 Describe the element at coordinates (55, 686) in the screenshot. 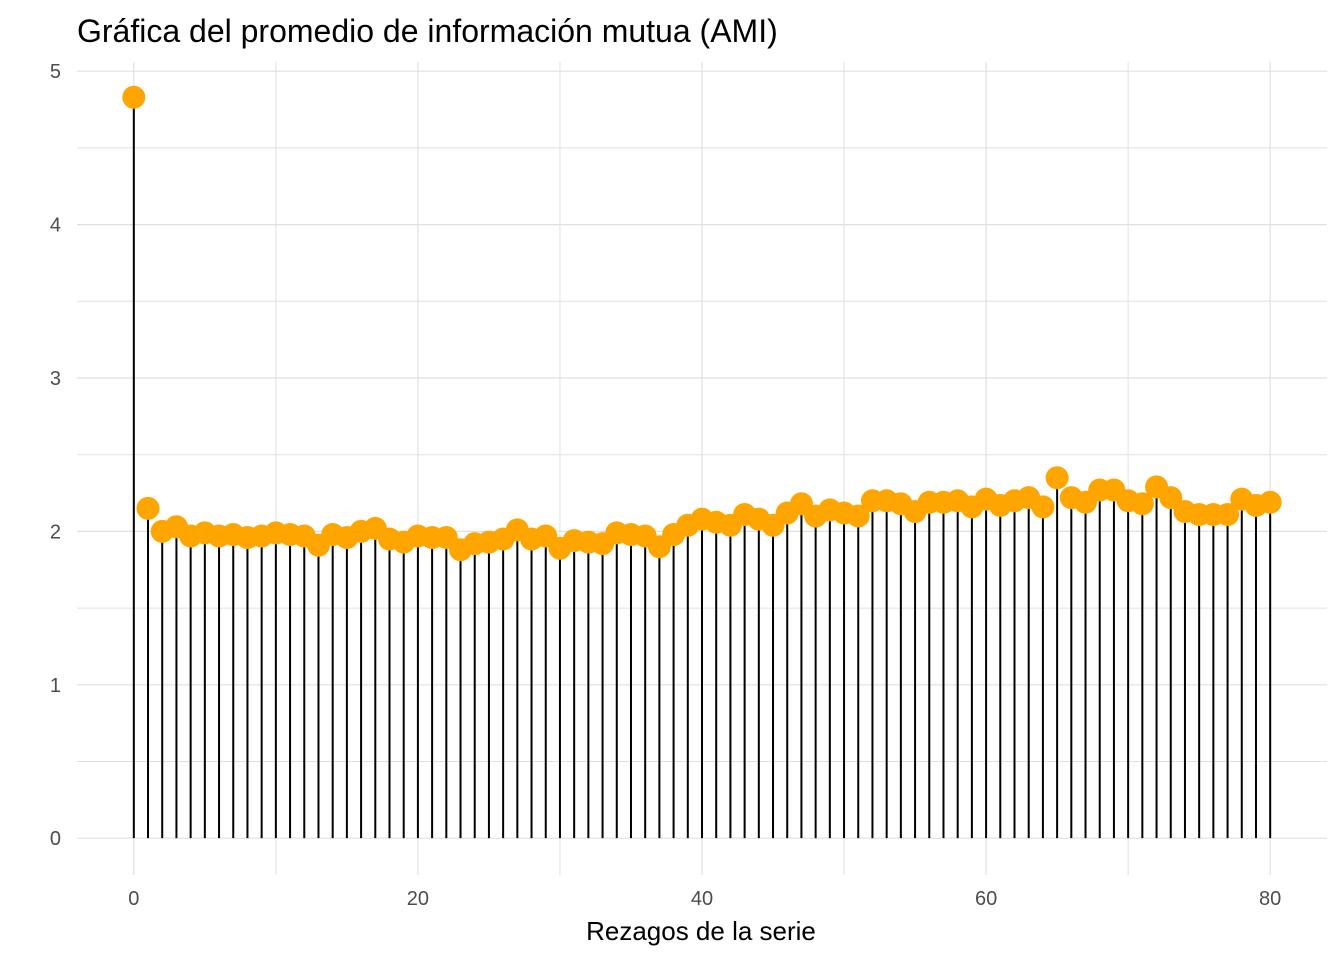

I see `y-tick-label: 1` at that location.